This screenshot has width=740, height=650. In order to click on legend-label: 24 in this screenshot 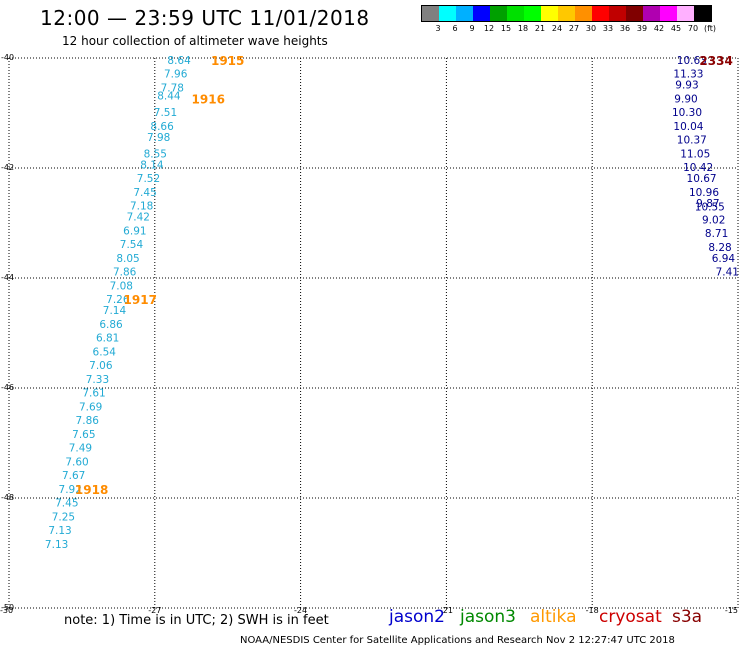, I will do `click(557, 28)`.